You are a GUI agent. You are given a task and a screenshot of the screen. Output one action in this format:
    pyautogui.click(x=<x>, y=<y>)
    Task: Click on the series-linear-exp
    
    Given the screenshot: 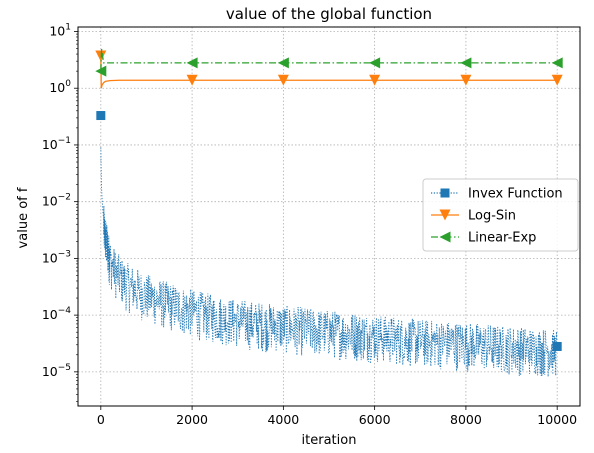 What is the action you would take?
    pyautogui.click(x=329, y=62)
    